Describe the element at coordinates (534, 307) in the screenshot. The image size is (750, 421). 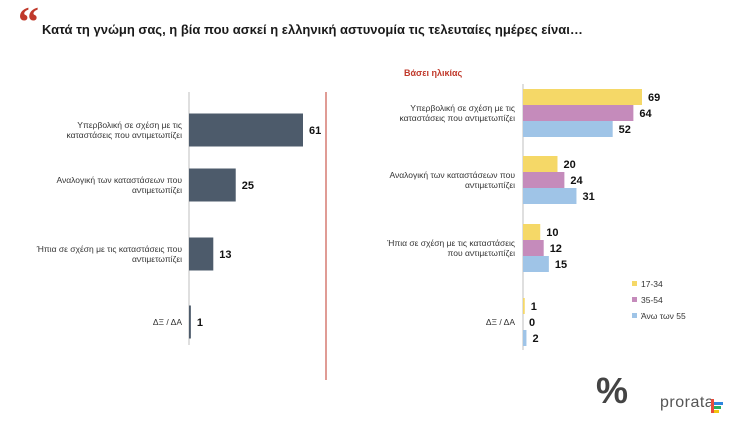
I see `data-label-age-1: 1` at that location.